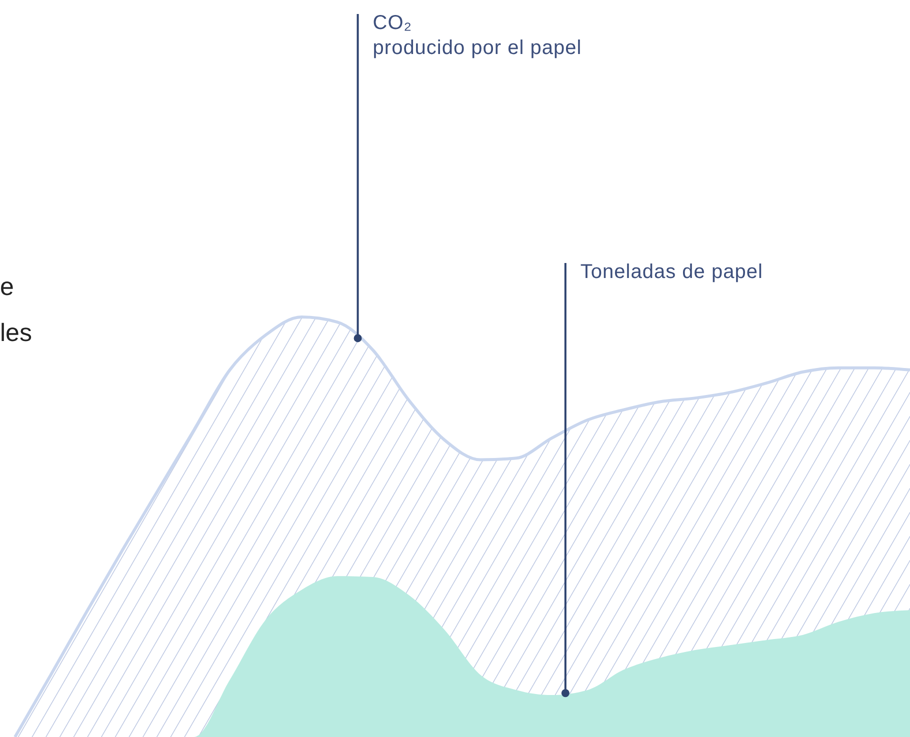 The width and height of the screenshot is (910, 737). What do you see at coordinates (16, 333) in the screenshot?
I see `annotation: les` at bounding box center [16, 333].